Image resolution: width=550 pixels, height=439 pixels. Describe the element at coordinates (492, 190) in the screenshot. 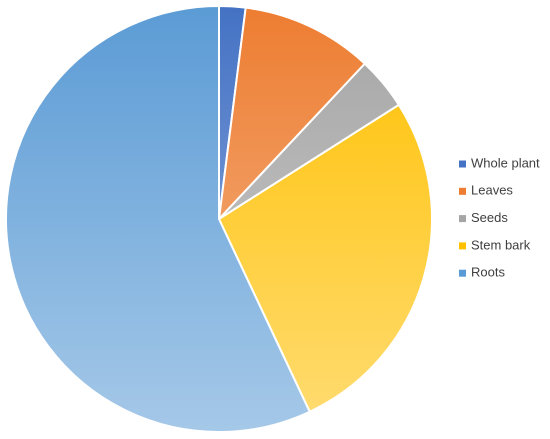

I see `legend-label: Leaves` at that location.